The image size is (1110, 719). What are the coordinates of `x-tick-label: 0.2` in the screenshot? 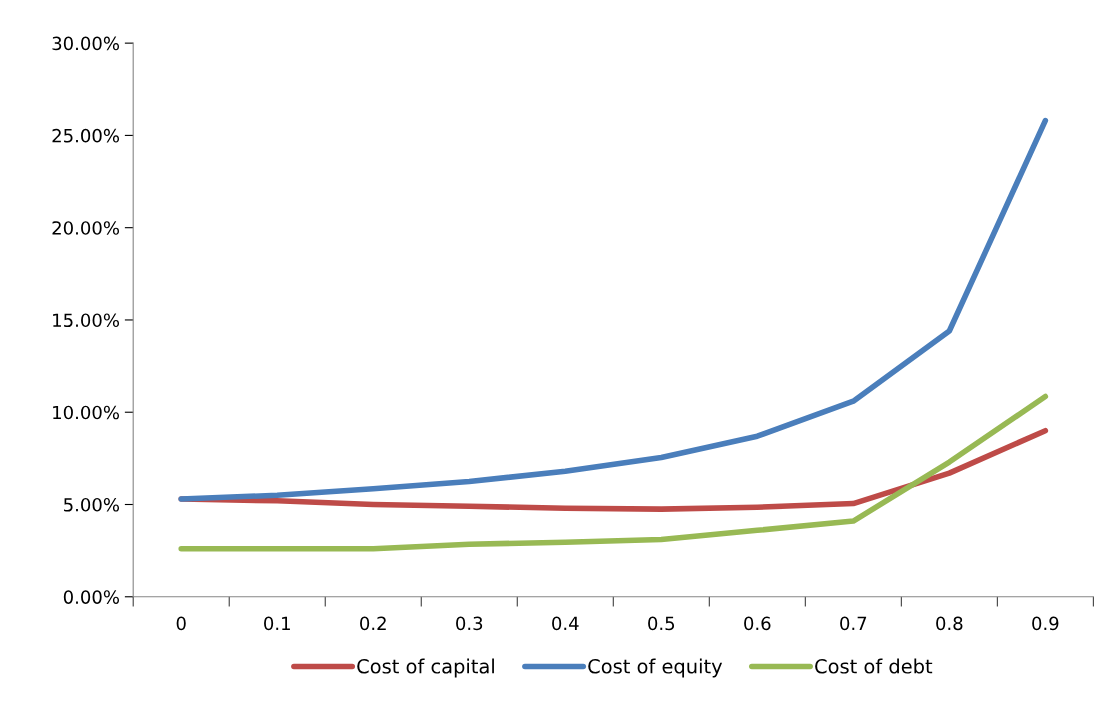 It's located at (373, 623).